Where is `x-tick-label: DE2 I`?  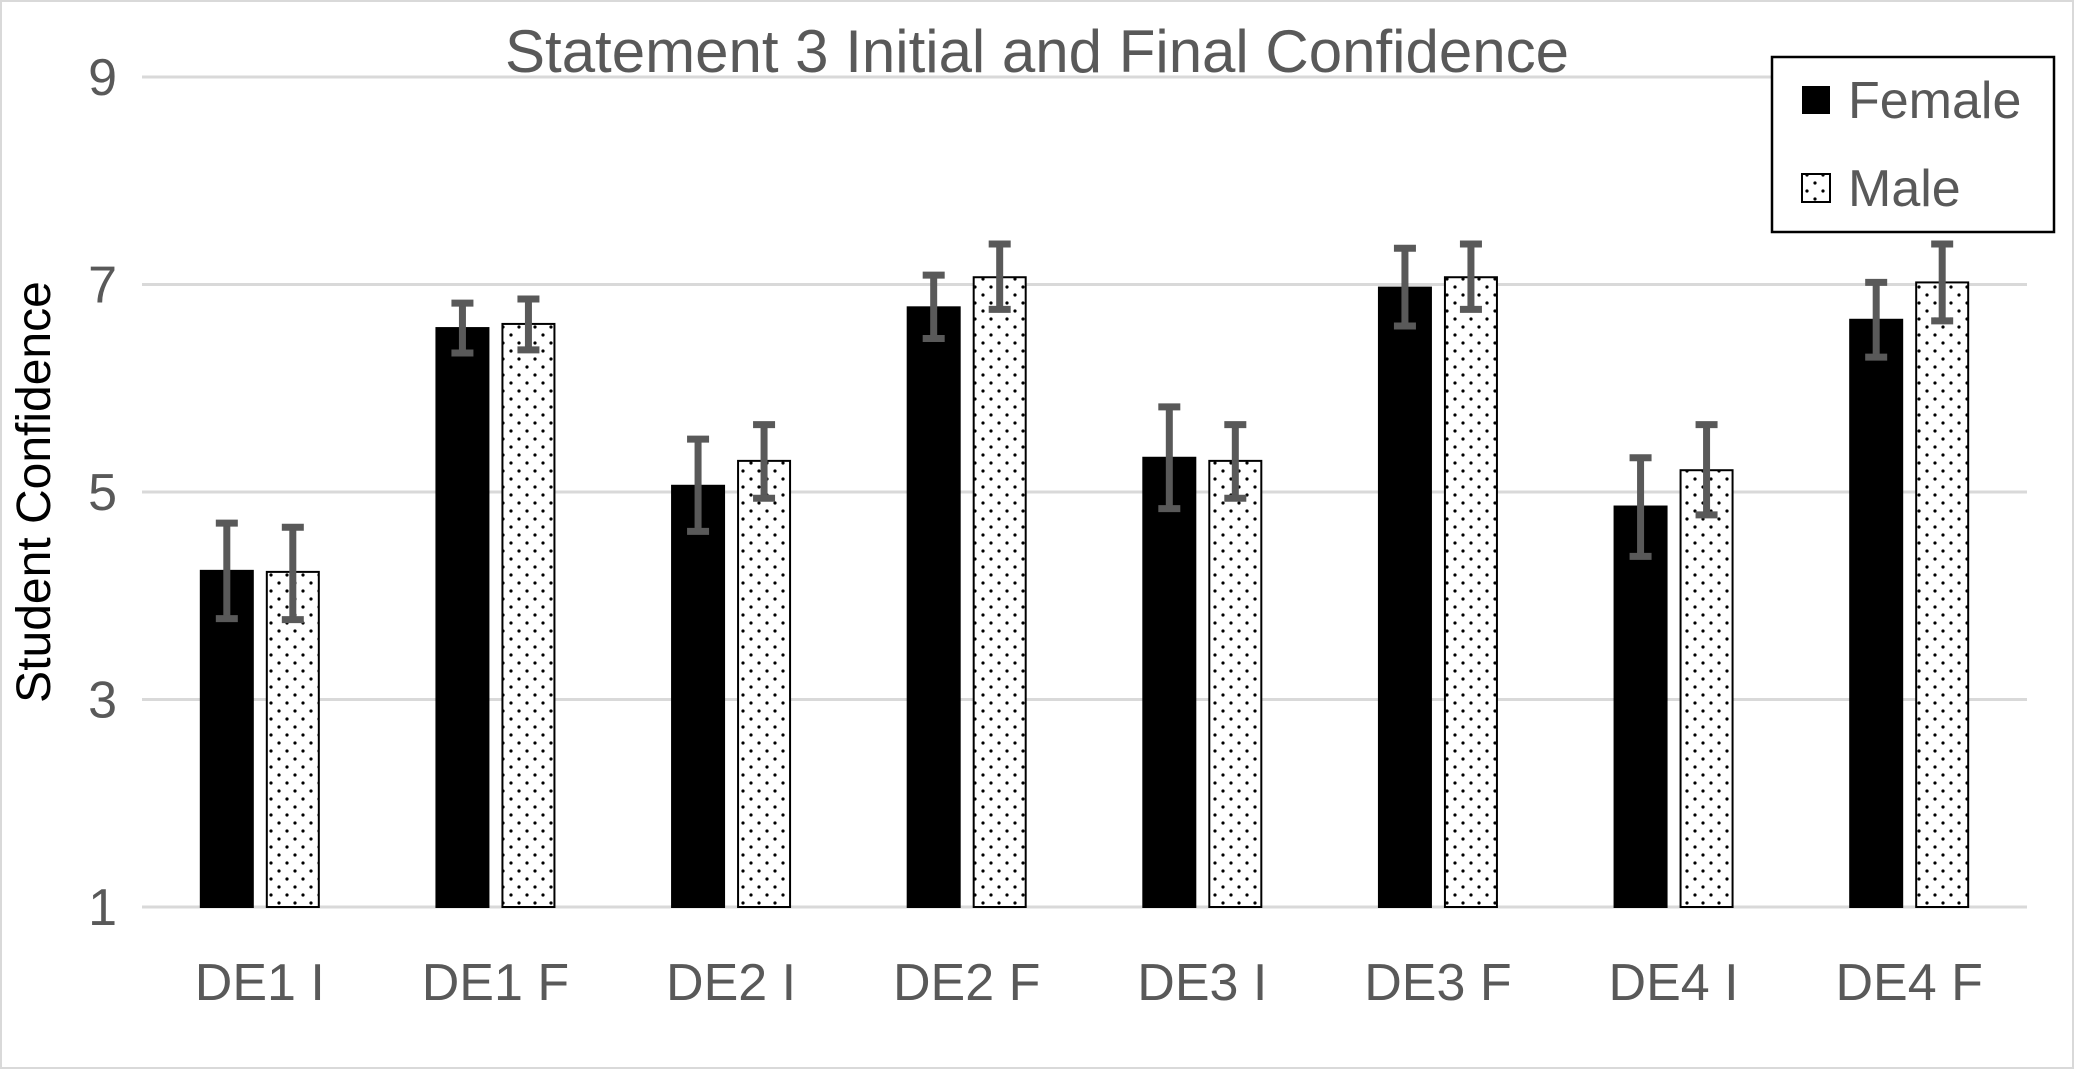 x-tick-label: DE2 I is located at coordinates (731, 983).